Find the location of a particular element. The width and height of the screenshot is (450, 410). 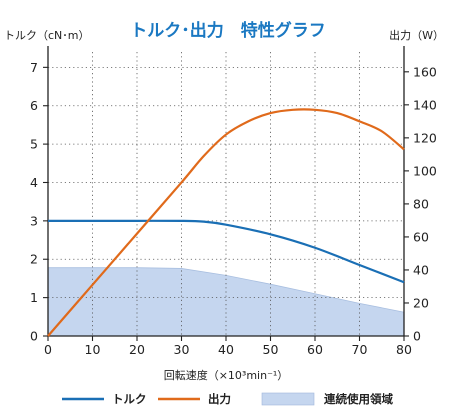

y-right-tick-label: 60 is located at coordinates (421, 236).